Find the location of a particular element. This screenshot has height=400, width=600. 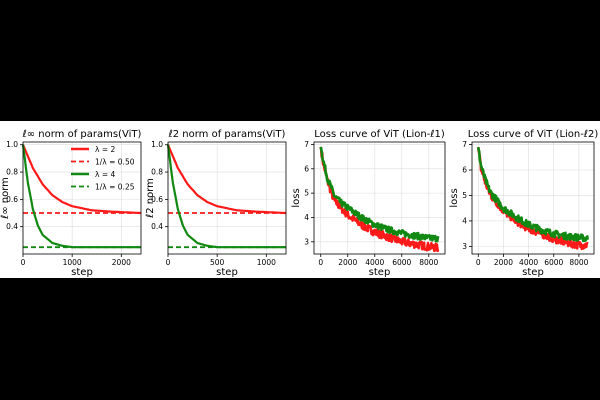

chart1-legend-label: λ = 2 is located at coordinates (105, 149).